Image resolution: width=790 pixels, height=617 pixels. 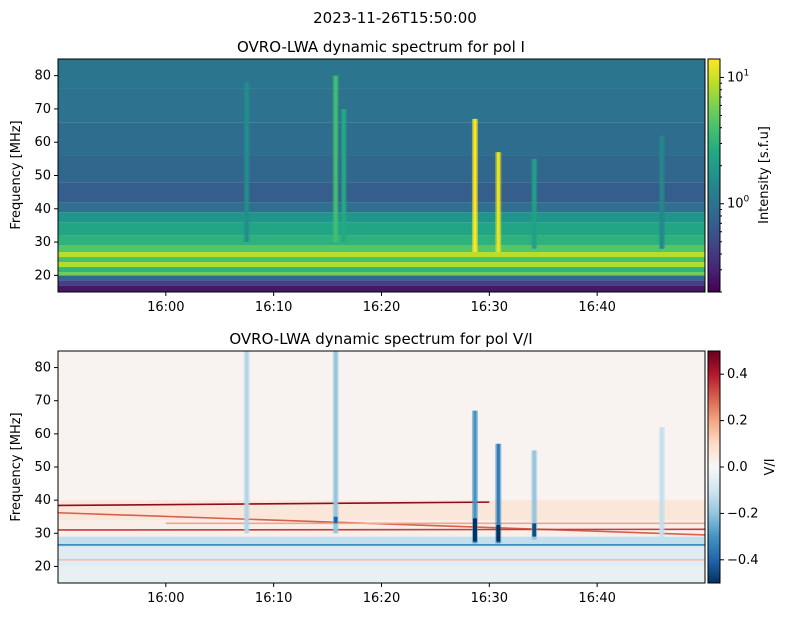 What do you see at coordinates (381, 47) in the screenshot?
I see `panel-title: OVRO-LWA dynamic spectrum for pol I` at bounding box center [381, 47].